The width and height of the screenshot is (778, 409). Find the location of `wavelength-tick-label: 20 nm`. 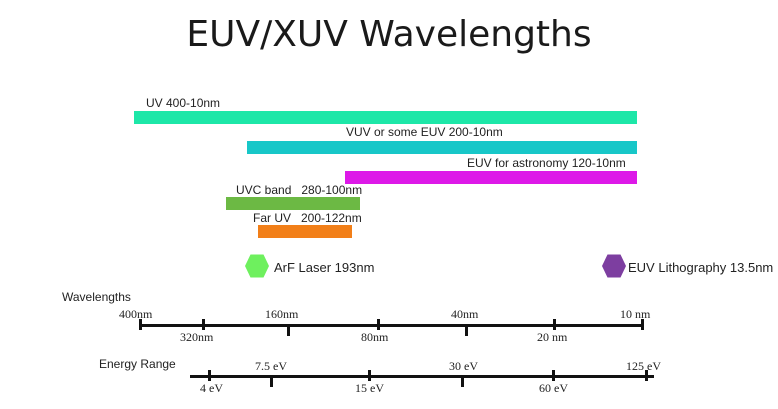

wavelength-tick-label: 20 nm is located at coordinates (552, 337).